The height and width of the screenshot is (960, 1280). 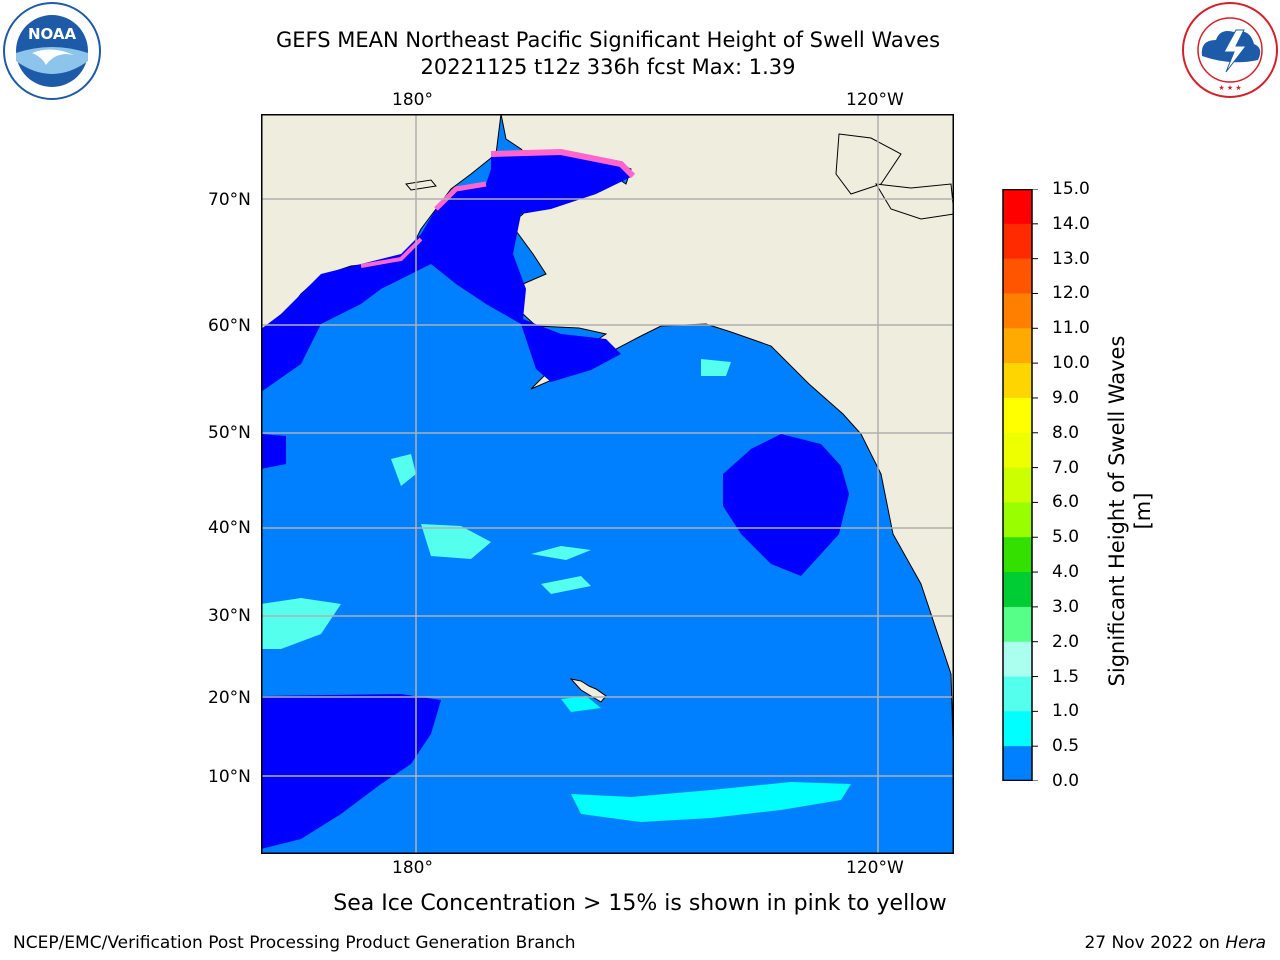 I want to click on top-lon-label-180: 180°, so click(x=412, y=100).